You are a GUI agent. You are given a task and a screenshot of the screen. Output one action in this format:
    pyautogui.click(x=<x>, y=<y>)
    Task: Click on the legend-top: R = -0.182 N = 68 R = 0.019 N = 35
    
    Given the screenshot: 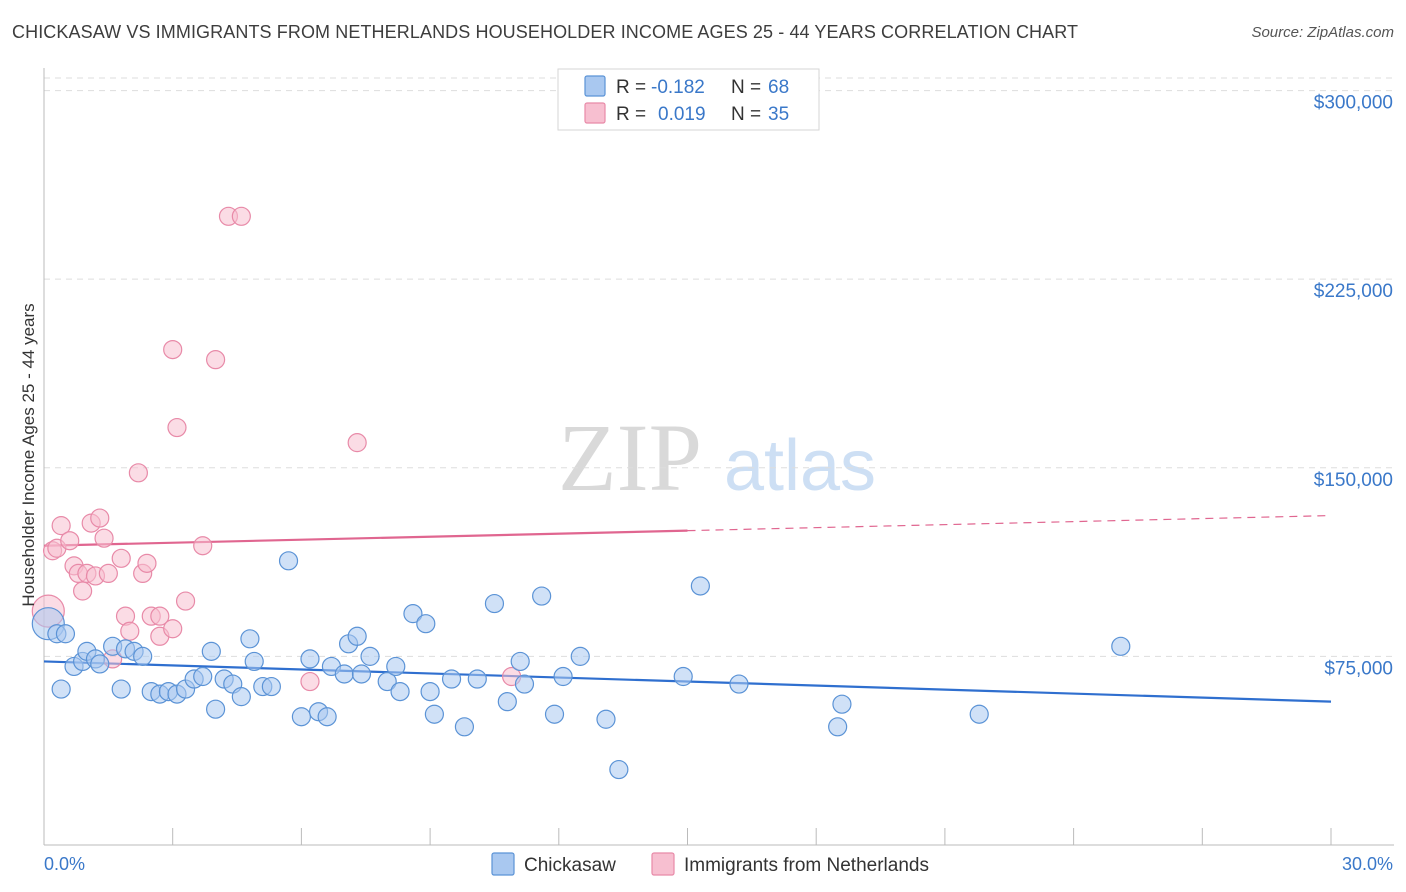 What is the action you would take?
    pyautogui.click(x=688, y=99)
    